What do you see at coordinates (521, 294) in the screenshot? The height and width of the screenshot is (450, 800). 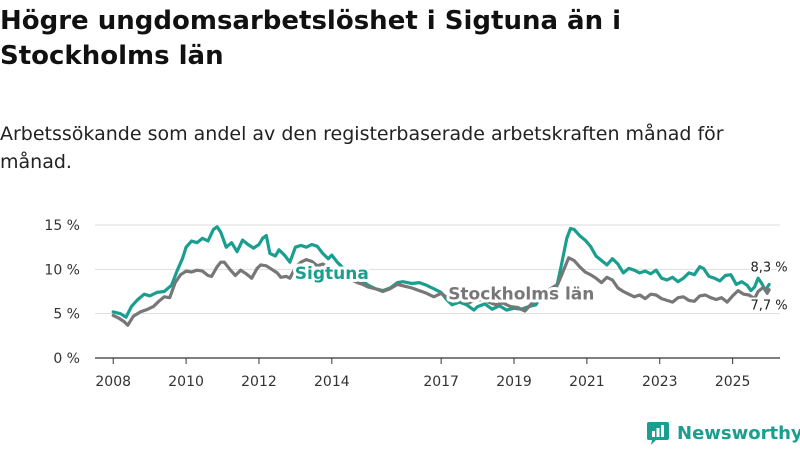 I see `series-label: Stockholms län` at bounding box center [521, 294].